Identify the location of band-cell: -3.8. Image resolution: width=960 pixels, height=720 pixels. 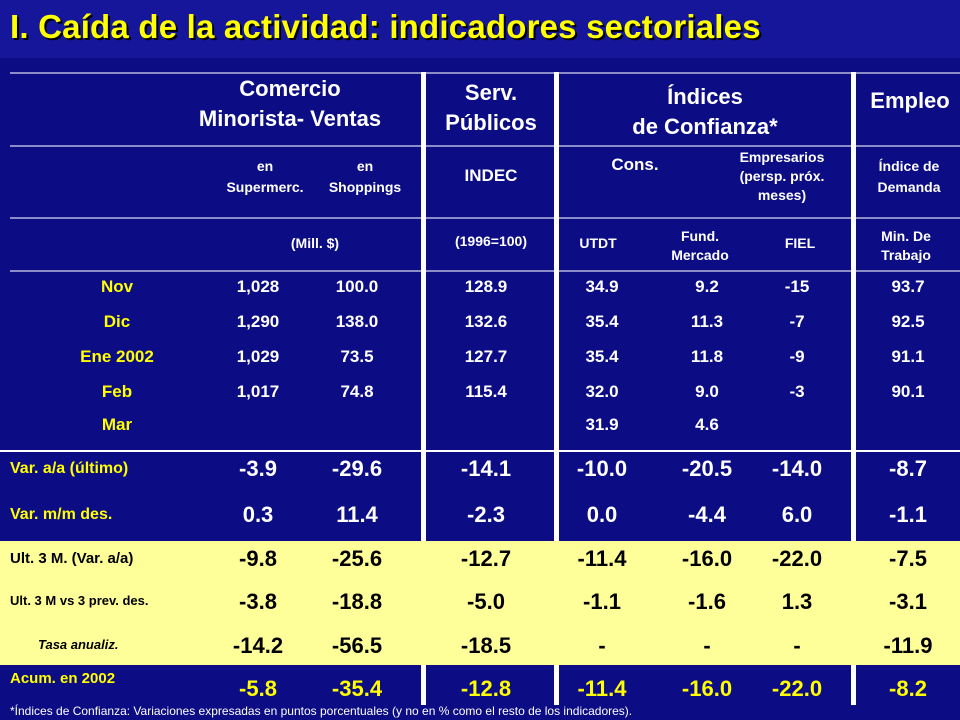
(258, 602).